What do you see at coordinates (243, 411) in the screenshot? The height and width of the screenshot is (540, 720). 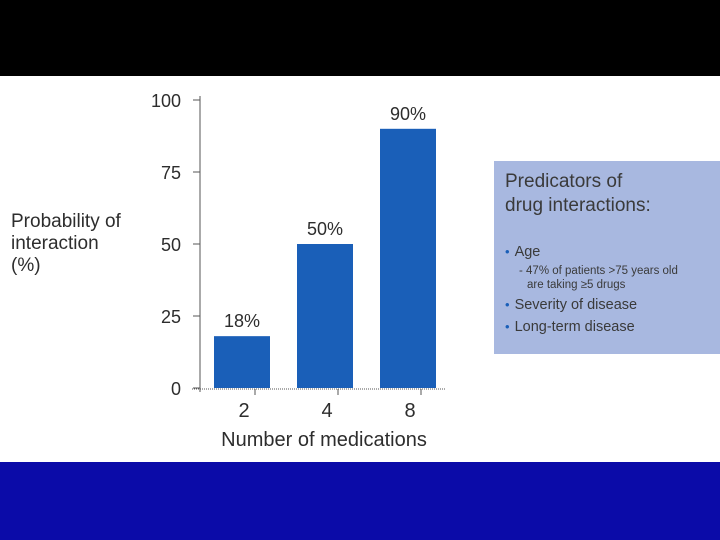 I see `x-tick-label: 2` at bounding box center [243, 411].